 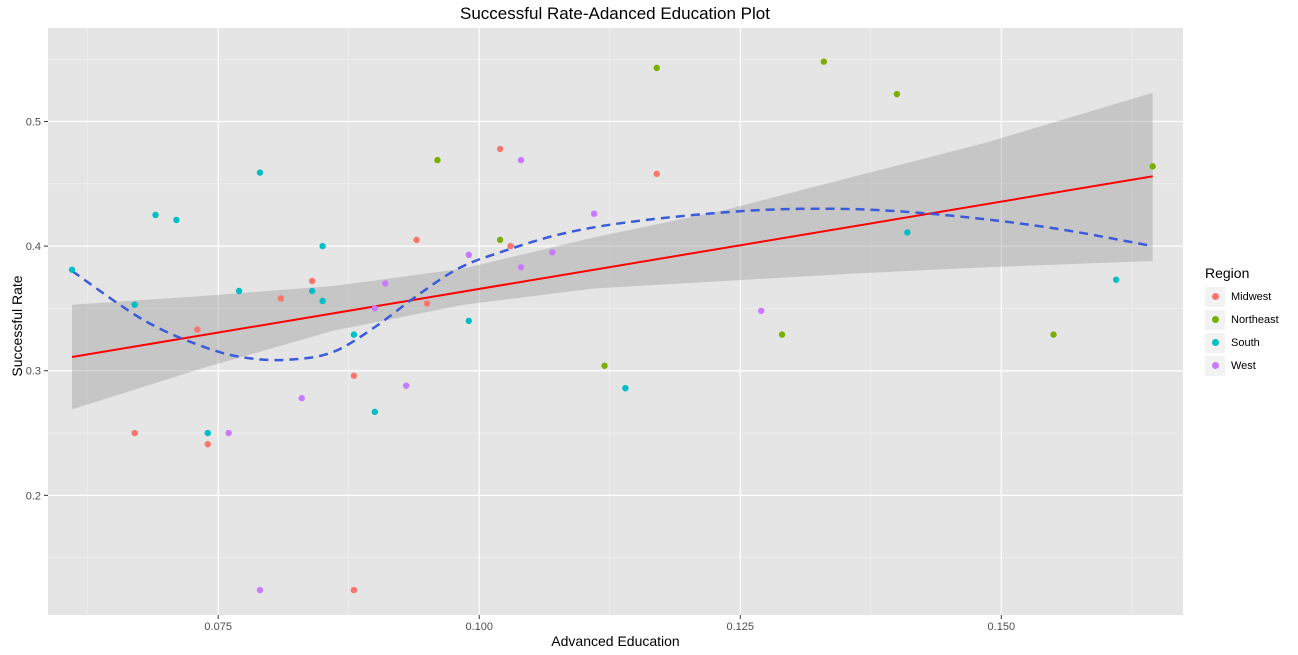 What do you see at coordinates (218, 627) in the screenshot?
I see `x-tick-label: 0.075` at bounding box center [218, 627].